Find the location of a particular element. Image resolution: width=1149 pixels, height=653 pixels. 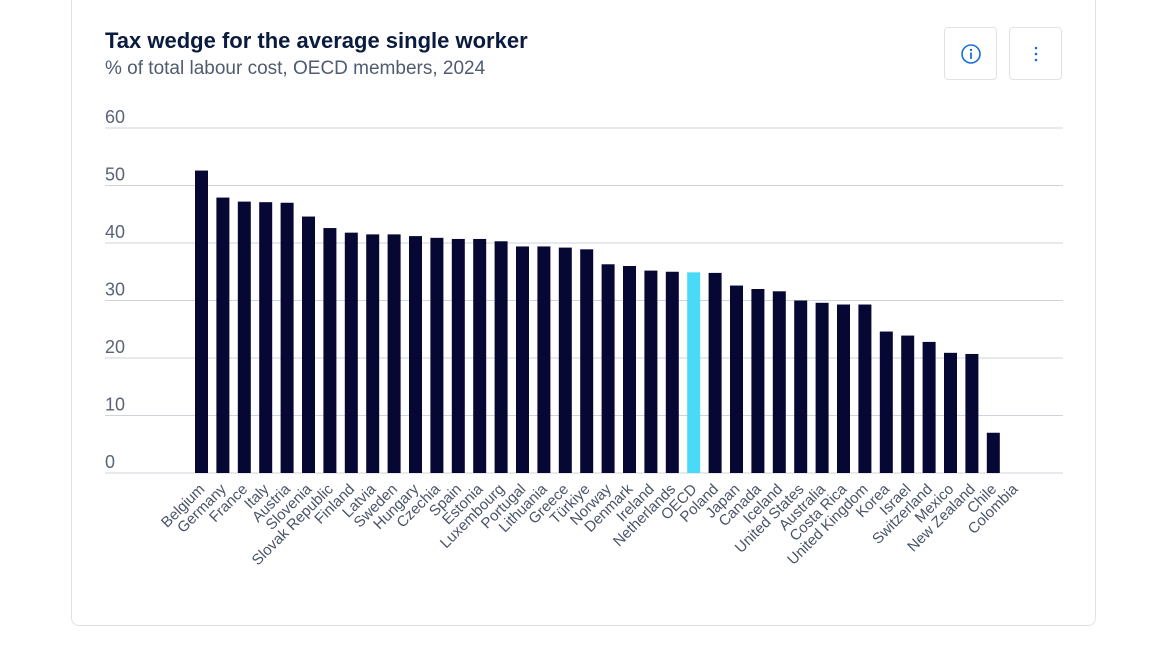

bar-france is located at coordinates (244, 337).